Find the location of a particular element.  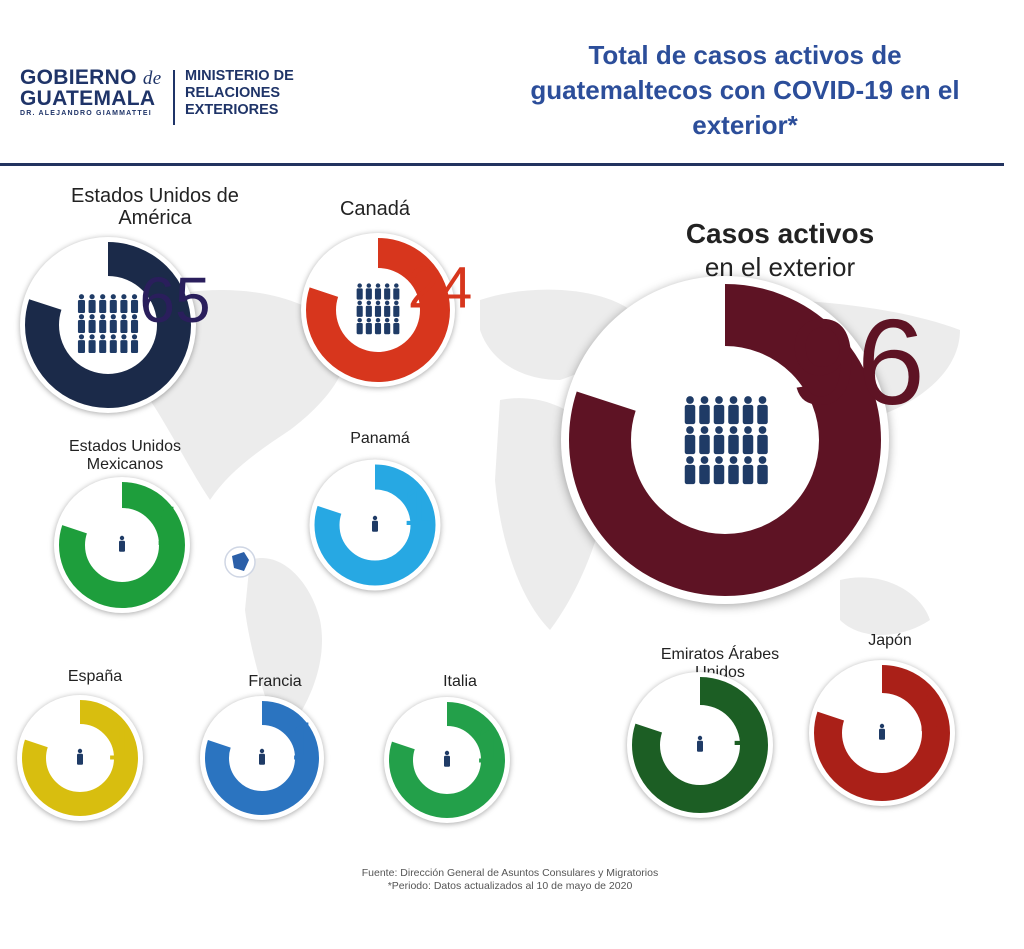

header-divider is located at coordinates (502, 164).